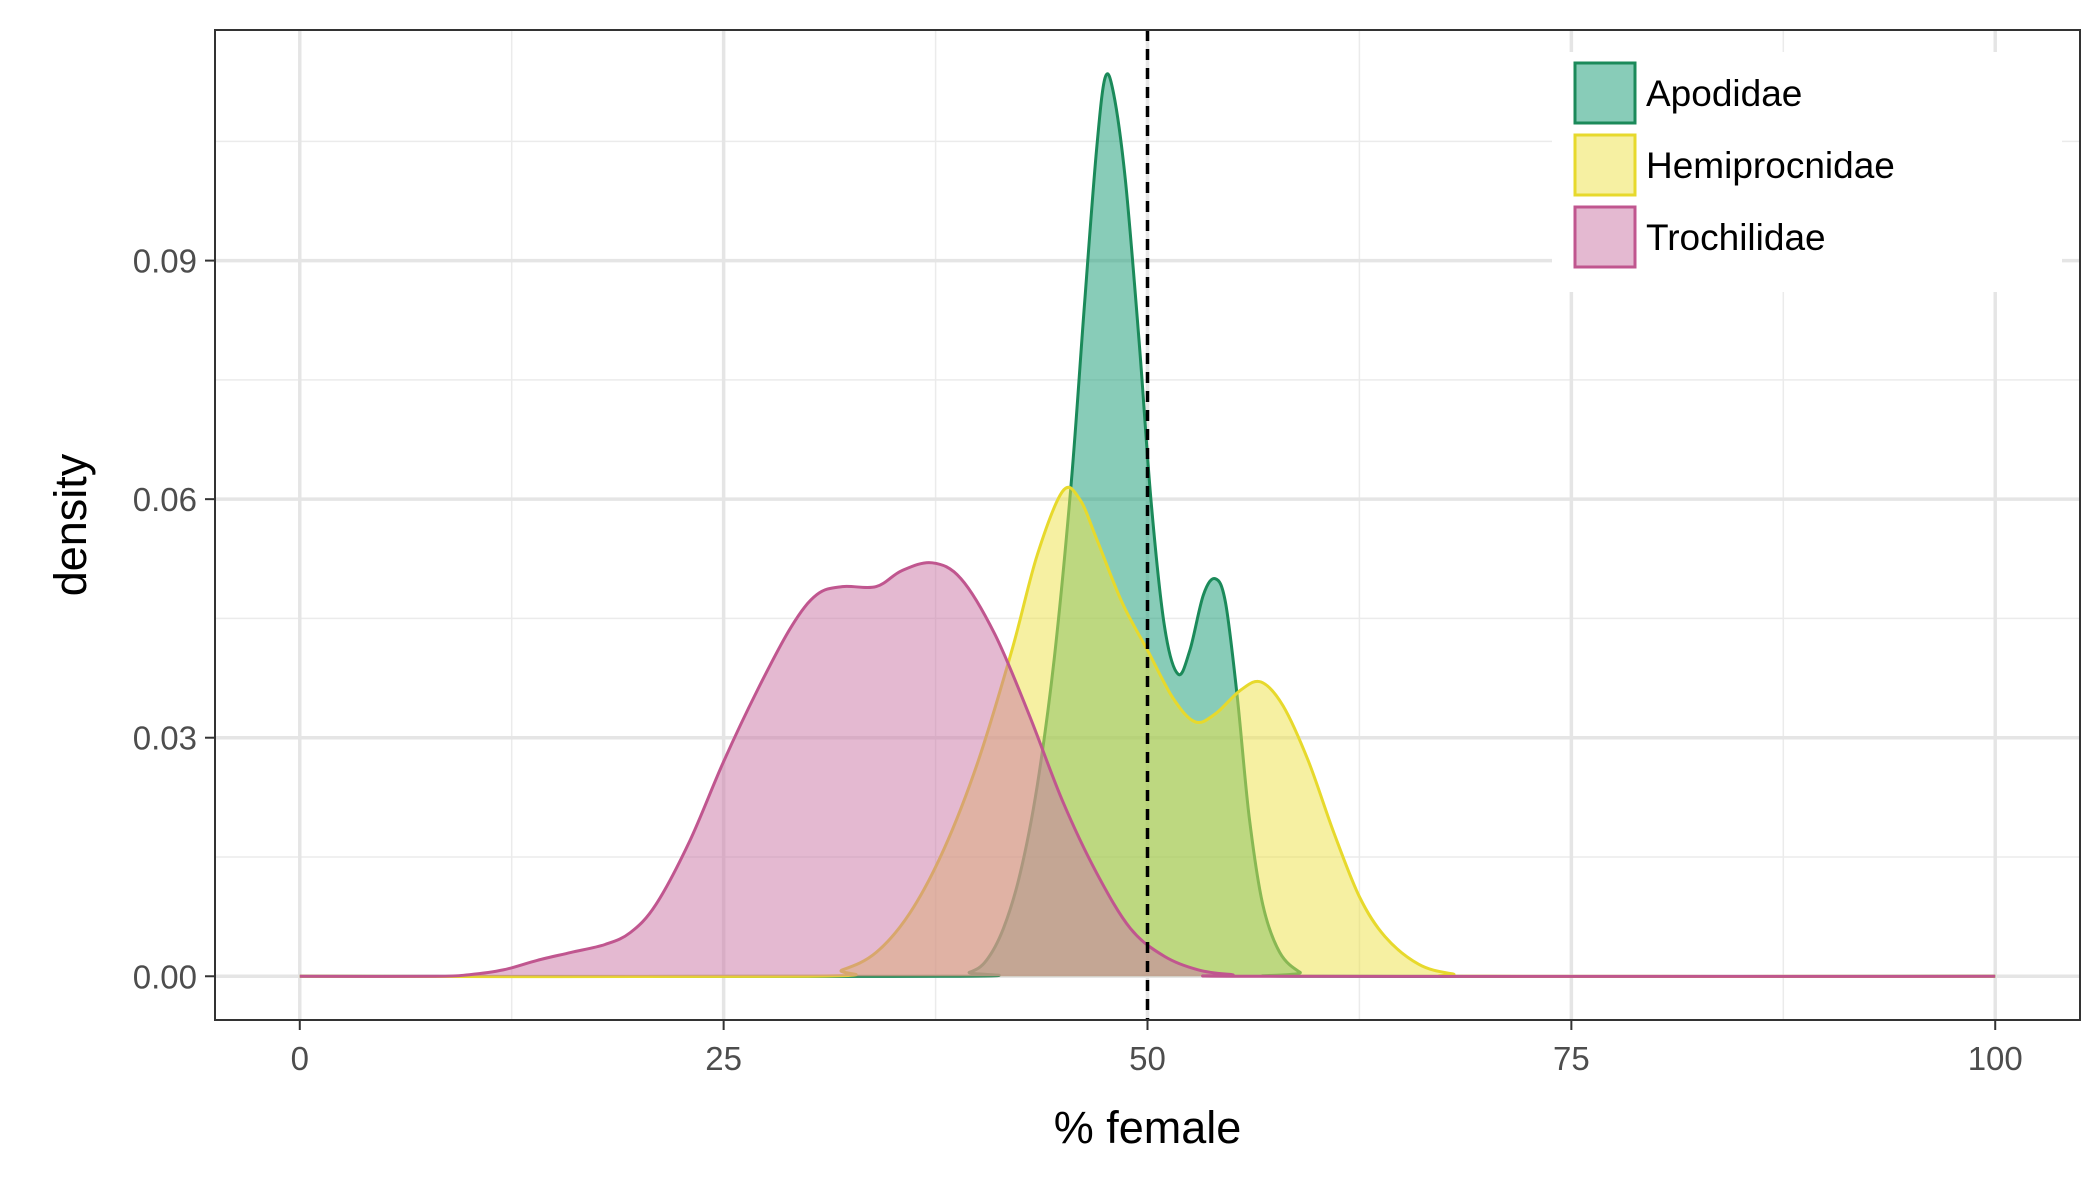 The width and height of the screenshot is (2100, 1181). What do you see at coordinates (1724, 93) in the screenshot?
I see `legend-label-apodidae: Apodidae` at bounding box center [1724, 93].